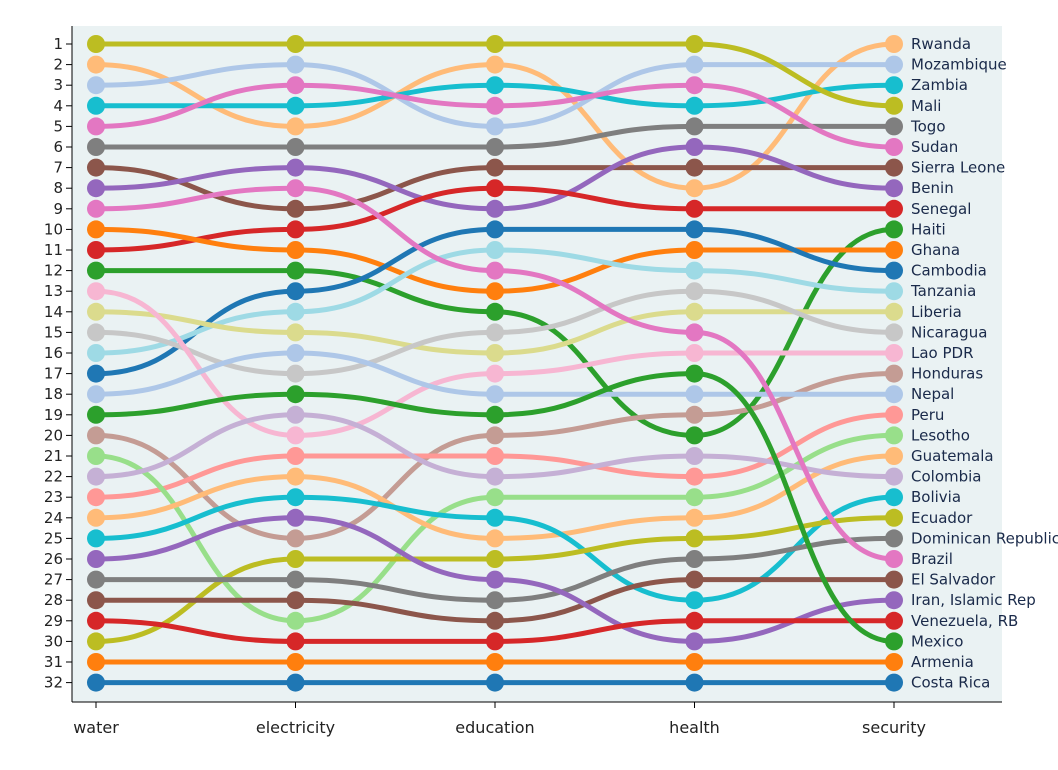  Describe the element at coordinates (894, 44) in the screenshot. I see `point-rwanda-security` at that location.